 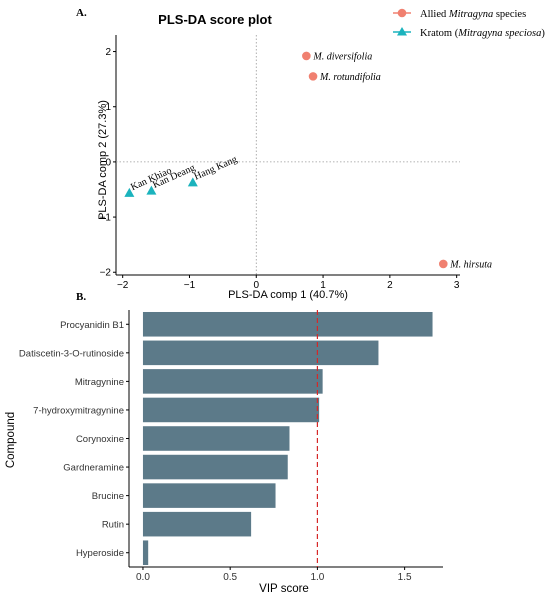 I want to click on category-label: Corynoxine, so click(x=100, y=439).